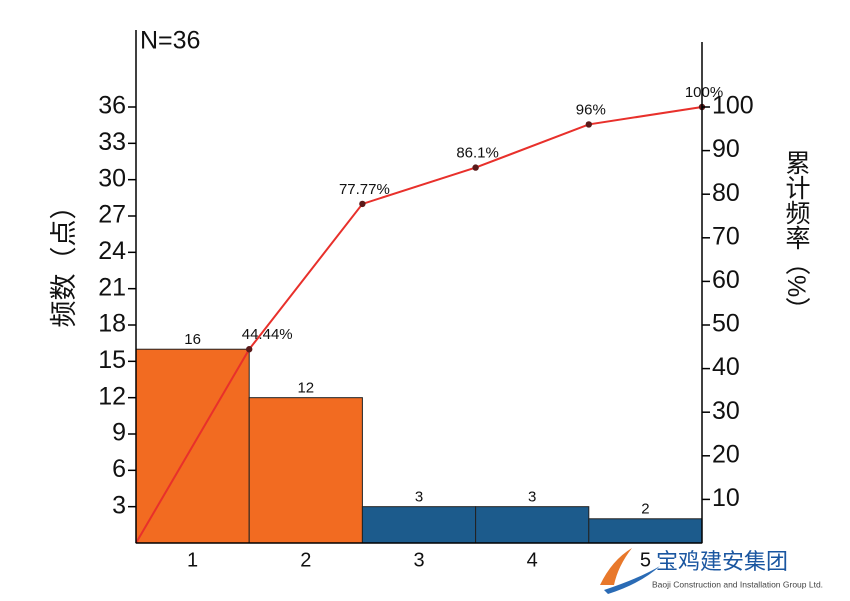 This screenshot has width=850, height=601. Describe the element at coordinates (112, 106) in the screenshot. I see `y-tick-label: 36` at that location.